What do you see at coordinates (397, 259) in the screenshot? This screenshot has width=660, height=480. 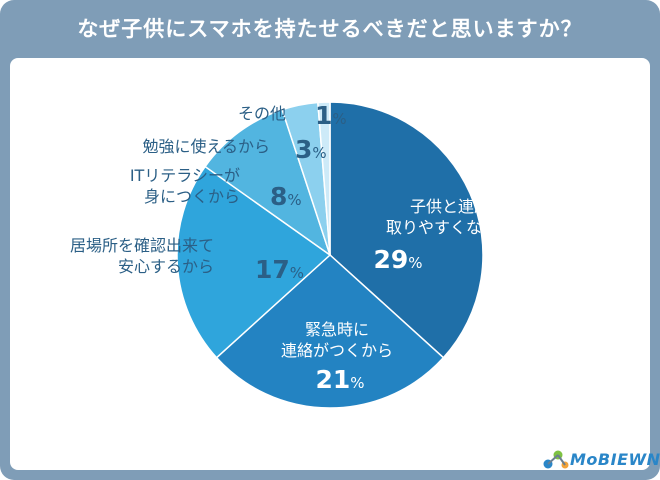 I see `slice-value: 29%` at bounding box center [397, 259].